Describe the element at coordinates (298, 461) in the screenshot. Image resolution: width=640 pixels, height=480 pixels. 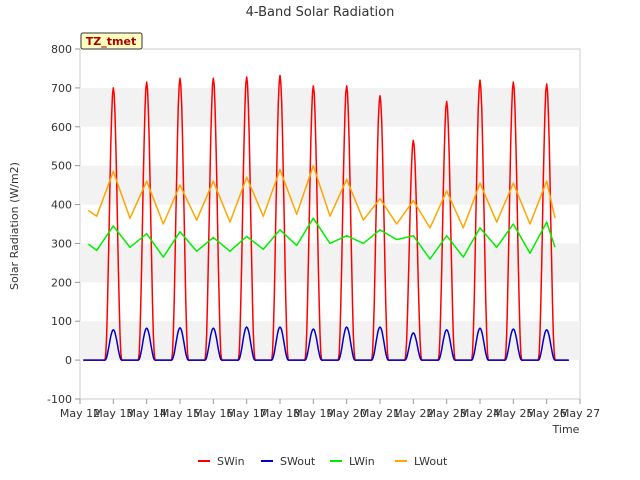
I see `legend-label-swout: SWout` at that location.